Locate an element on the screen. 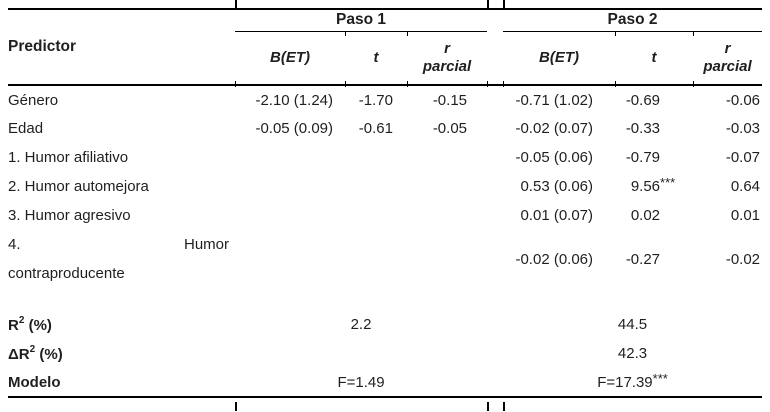  stat-label: R2 (%) is located at coordinates (121, 324).